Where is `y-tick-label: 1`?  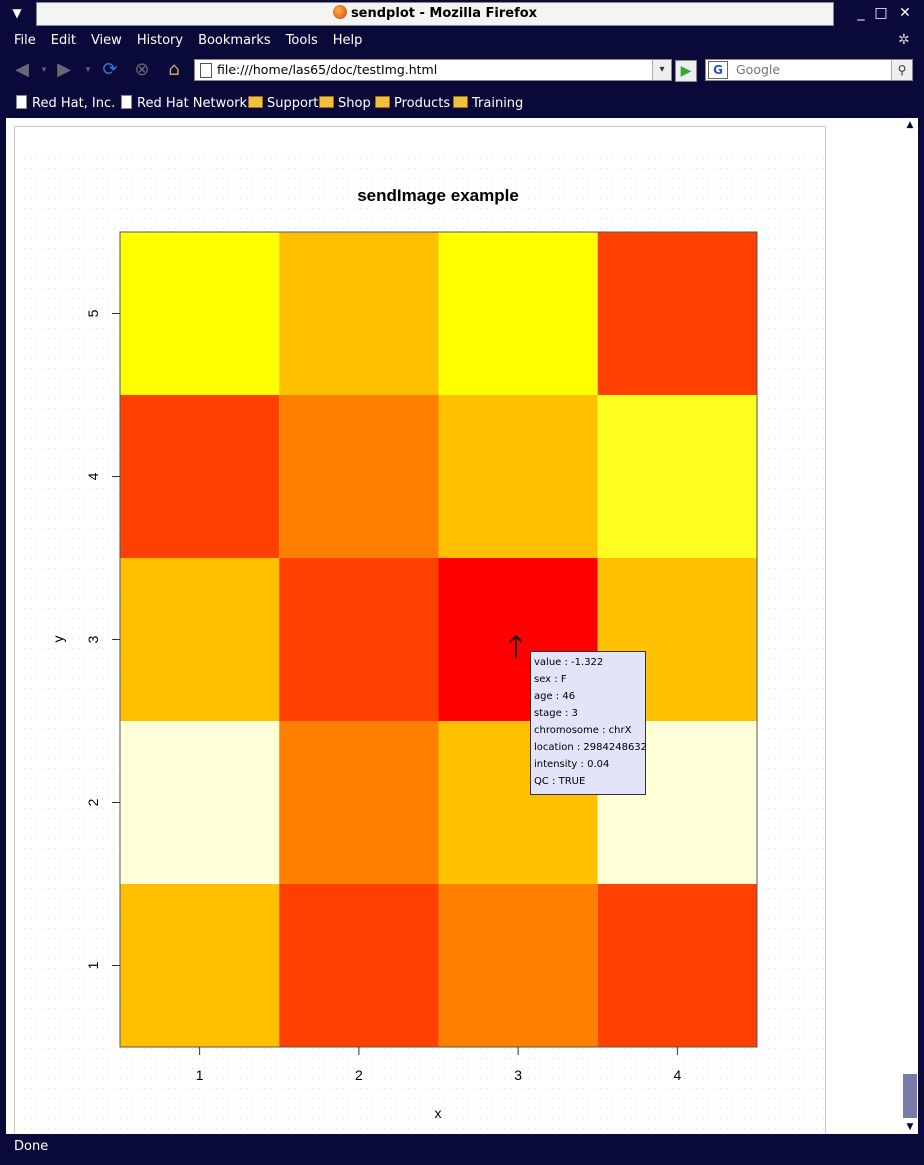
y-tick-label: 1 is located at coordinates (93, 965).